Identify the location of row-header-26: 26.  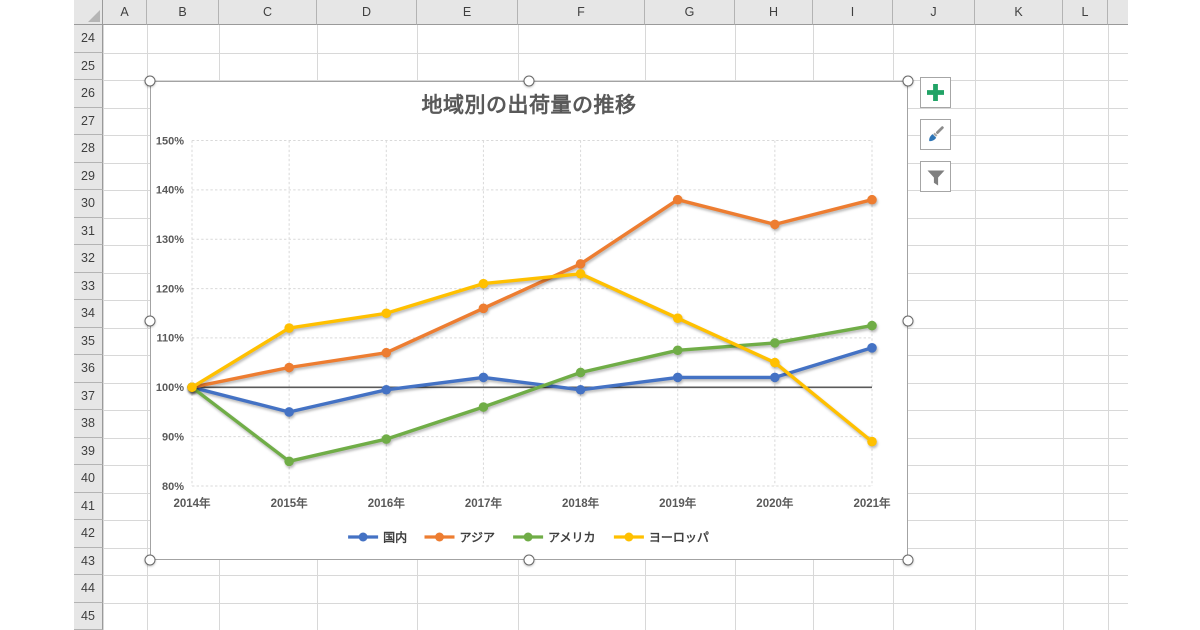
(88, 94).